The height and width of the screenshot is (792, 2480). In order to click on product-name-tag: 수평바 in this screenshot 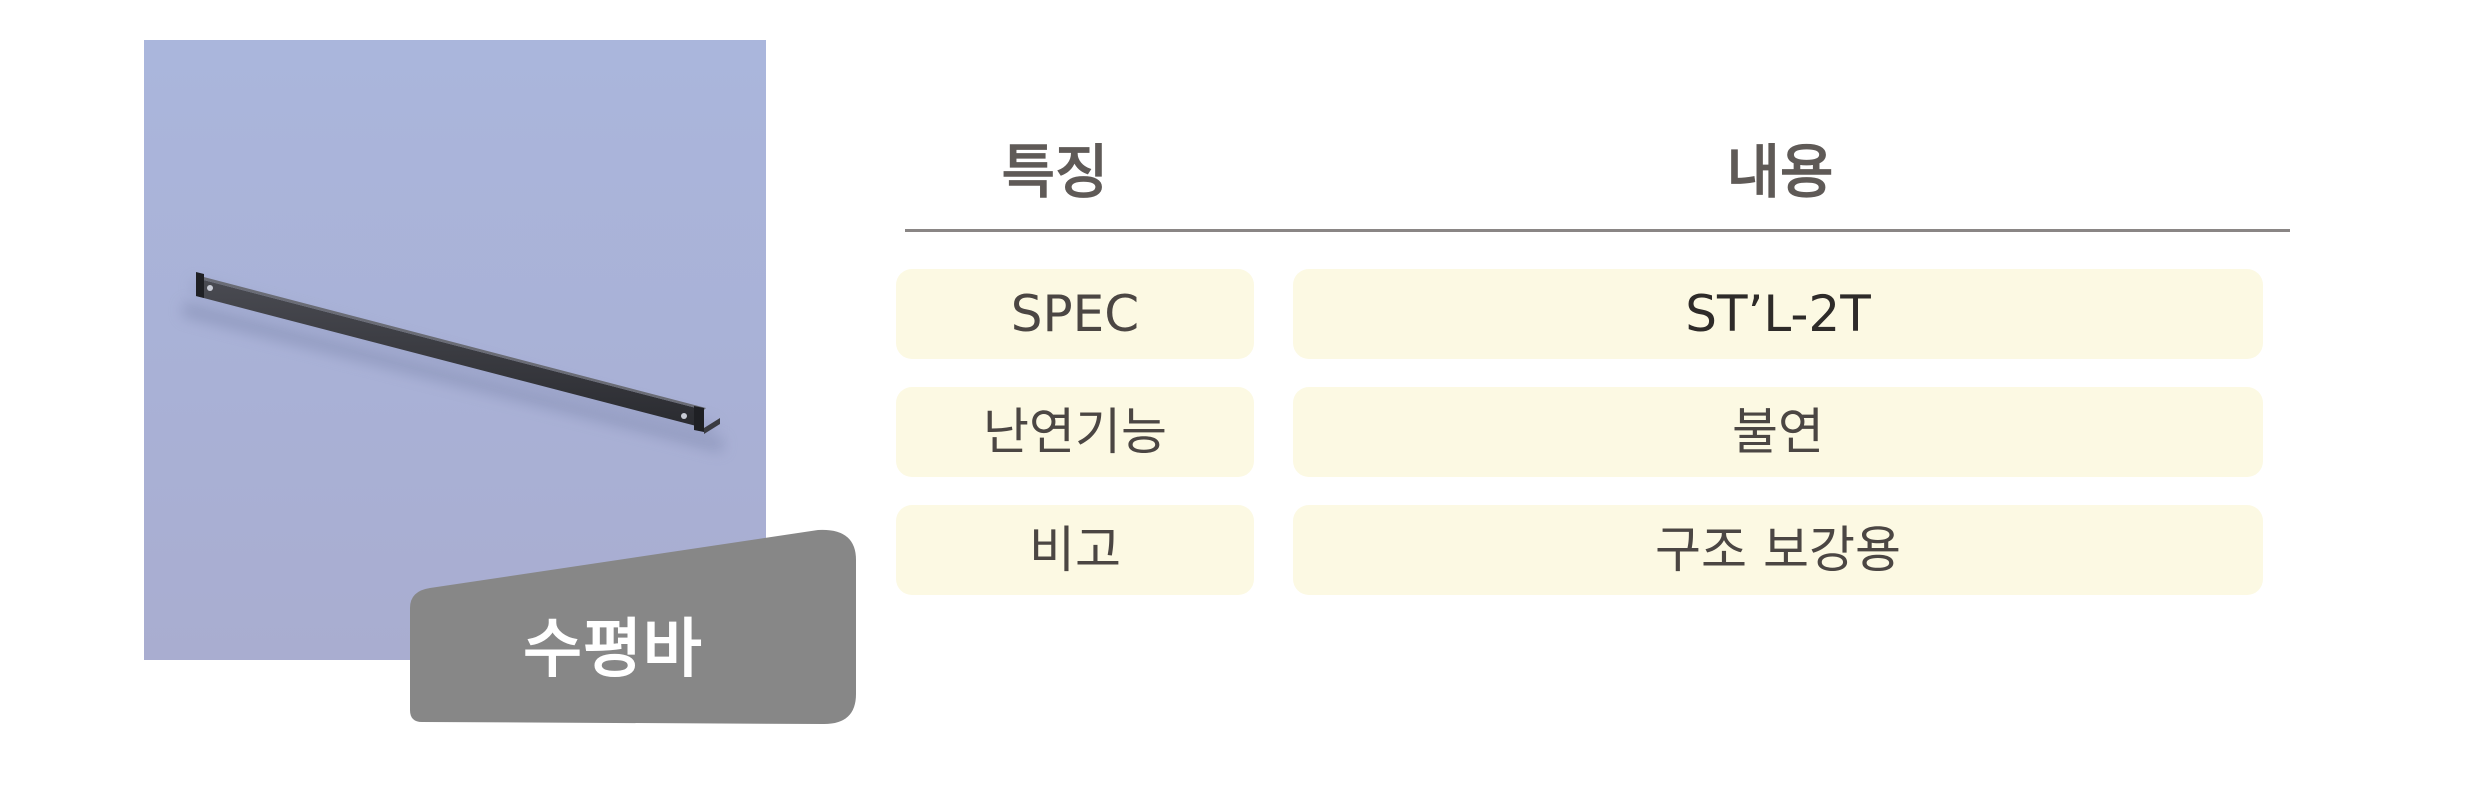, I will do `click(633, 628)`.